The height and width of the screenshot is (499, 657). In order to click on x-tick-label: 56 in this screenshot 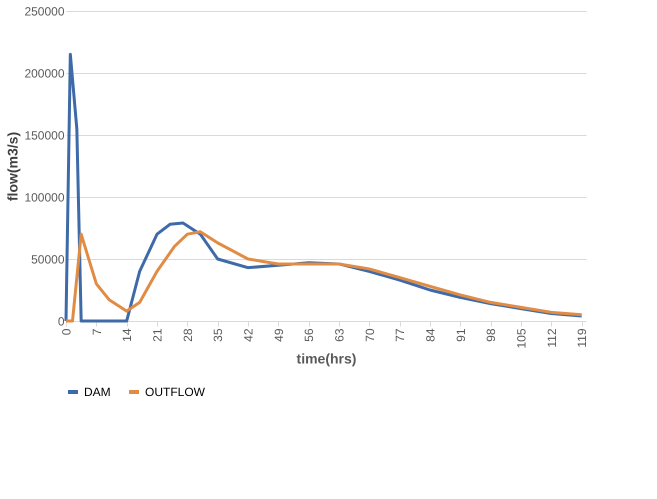, I will do `click(309, 335)`.